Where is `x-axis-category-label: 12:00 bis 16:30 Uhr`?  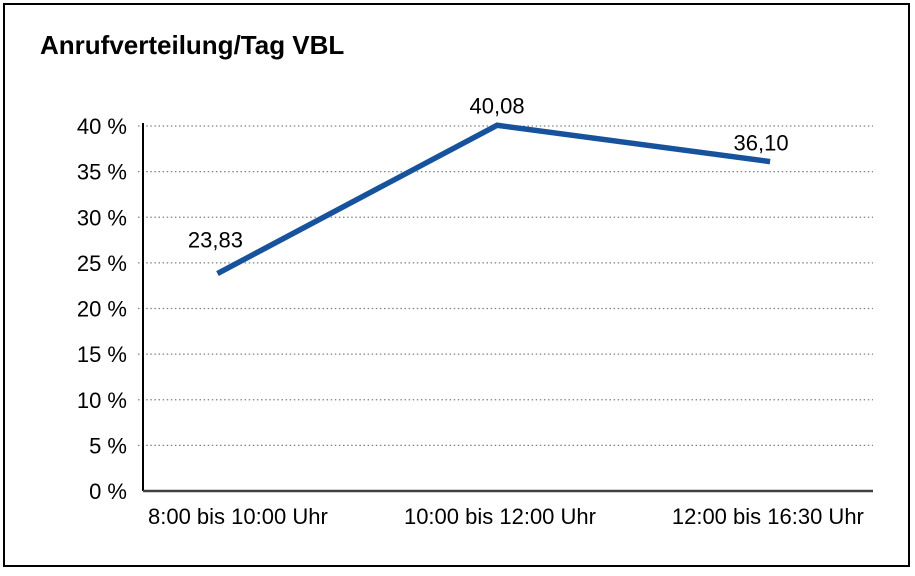
x-axis-category-label: 12:00 bis 16:30 Uhr is located at coordinates (768, 516).